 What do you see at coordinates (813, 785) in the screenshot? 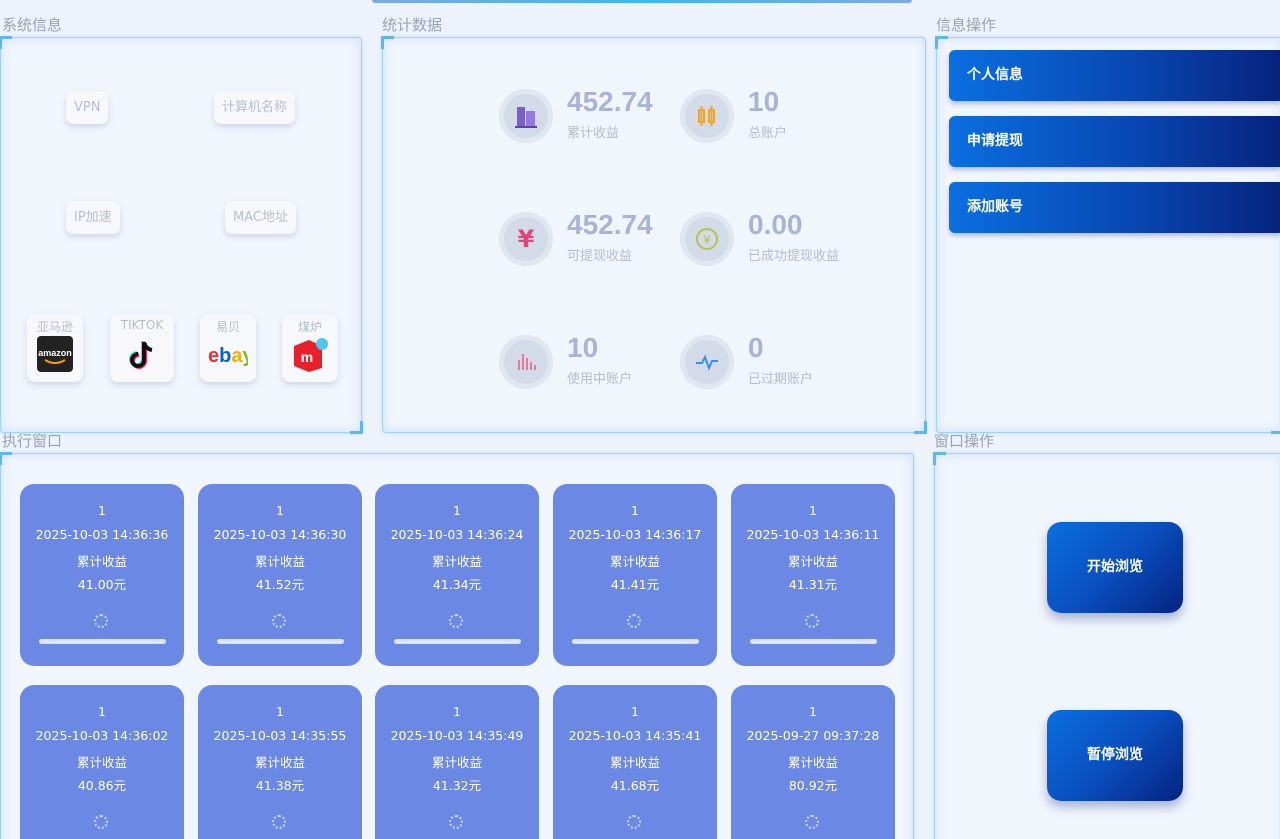
I see `card-amount: 80.92元` at bounding box center [813, 785].